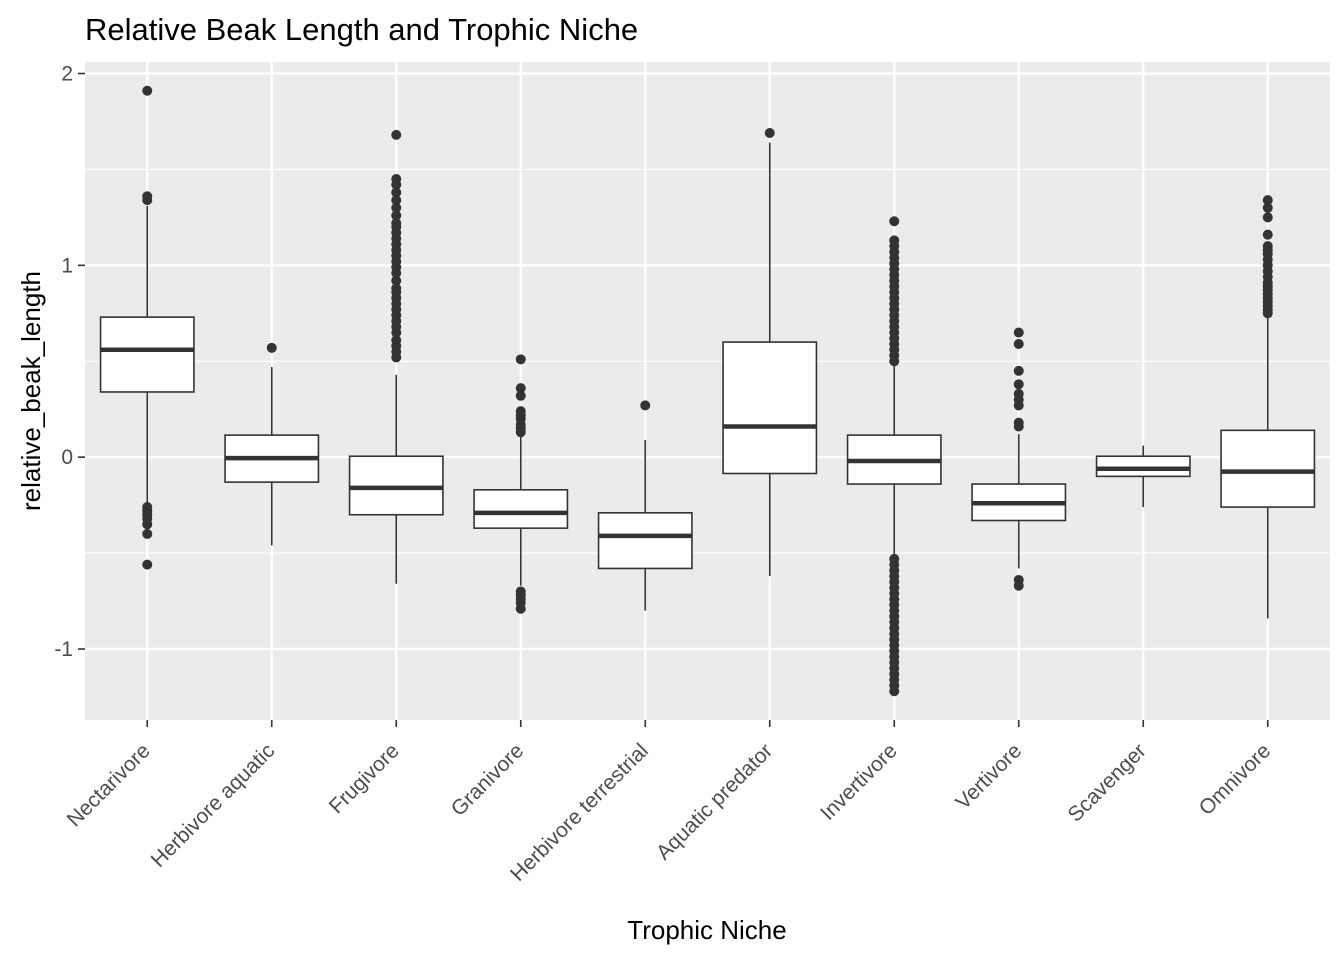 This screenshot has width=1344, height=960. Describe the element at coordinates (364, 778) in the screenshot. I see `x-tick-label: Frugivore` at that location.